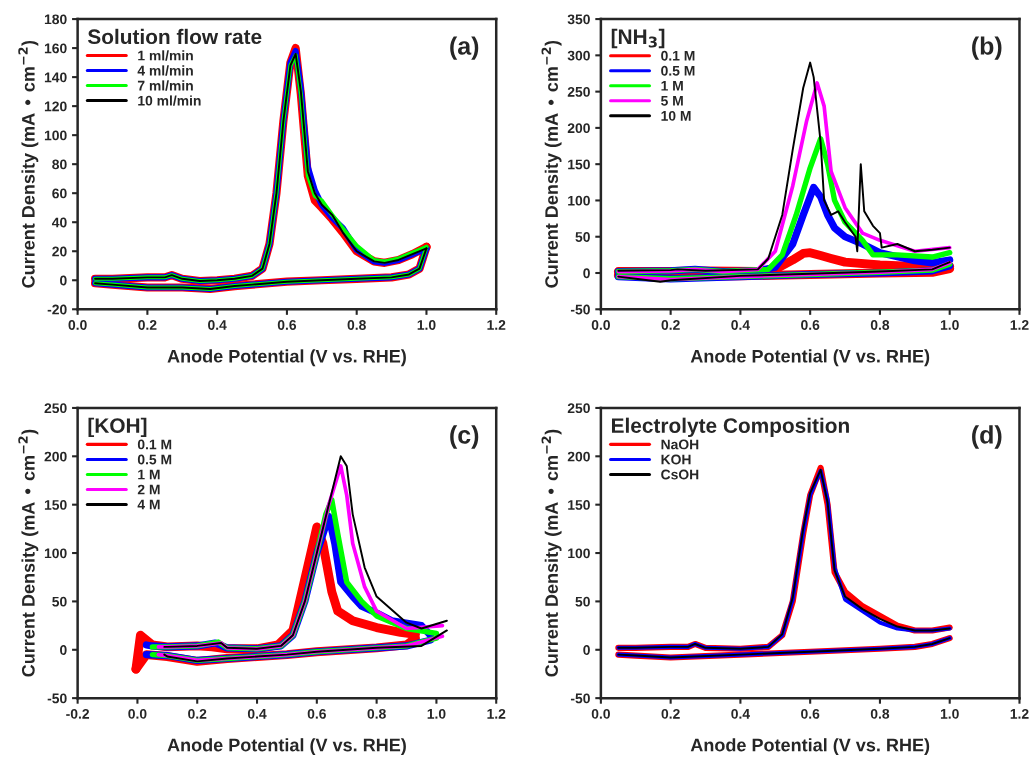 The width and height of the screenshot is (1035, 763). What do you see at coordinates (987, 437) in the screenshot?
I see `annotation: (d)` at bounding box center [987, 437].